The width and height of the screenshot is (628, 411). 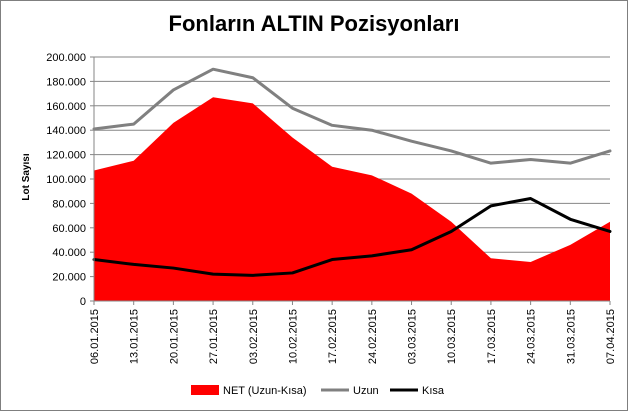 I want to click on legend: NET (Uzun-Kısa) Uzun Kısa, so click(x=318, y=391).